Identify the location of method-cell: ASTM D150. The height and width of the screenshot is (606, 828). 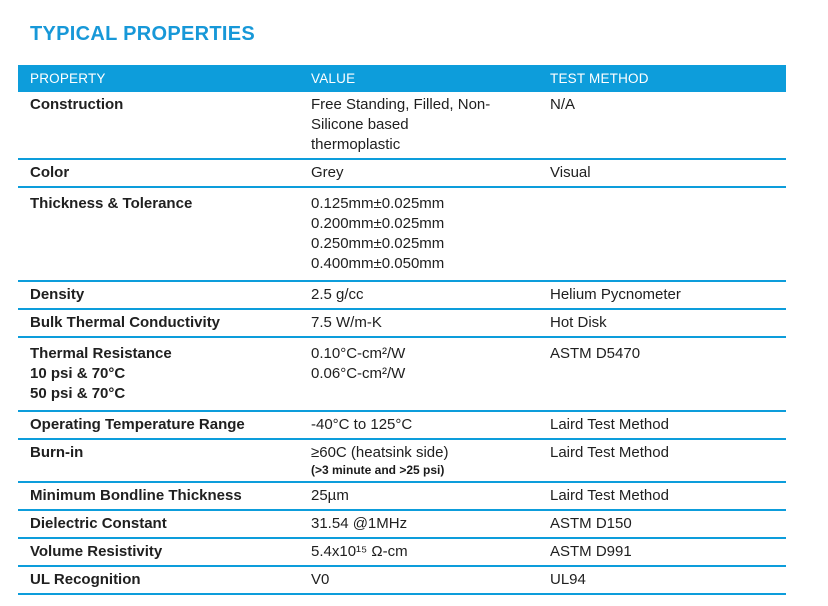
(662, 524).